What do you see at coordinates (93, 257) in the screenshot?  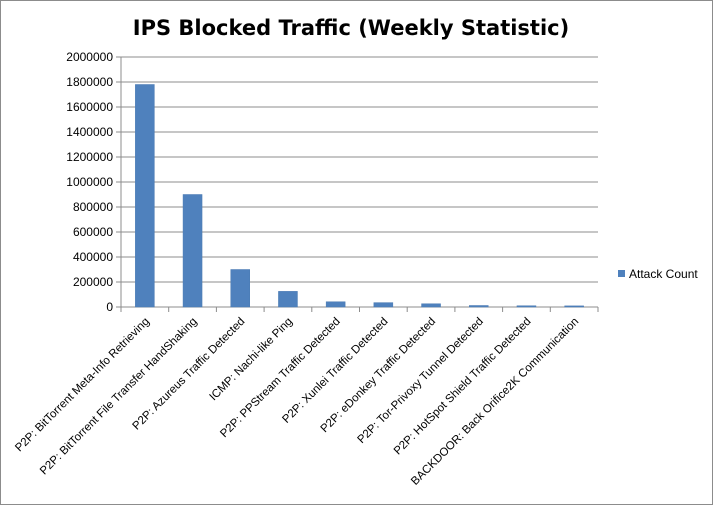 I see `y-tick-label: 400000` at bounding box center [93, 257].